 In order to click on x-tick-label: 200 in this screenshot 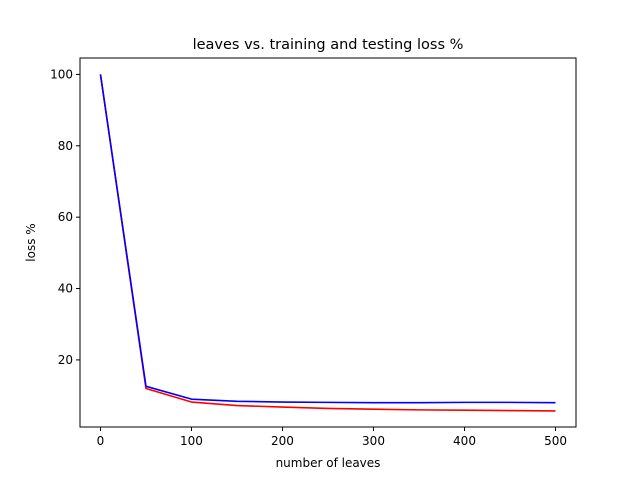, I will do `click(282, 441)`.